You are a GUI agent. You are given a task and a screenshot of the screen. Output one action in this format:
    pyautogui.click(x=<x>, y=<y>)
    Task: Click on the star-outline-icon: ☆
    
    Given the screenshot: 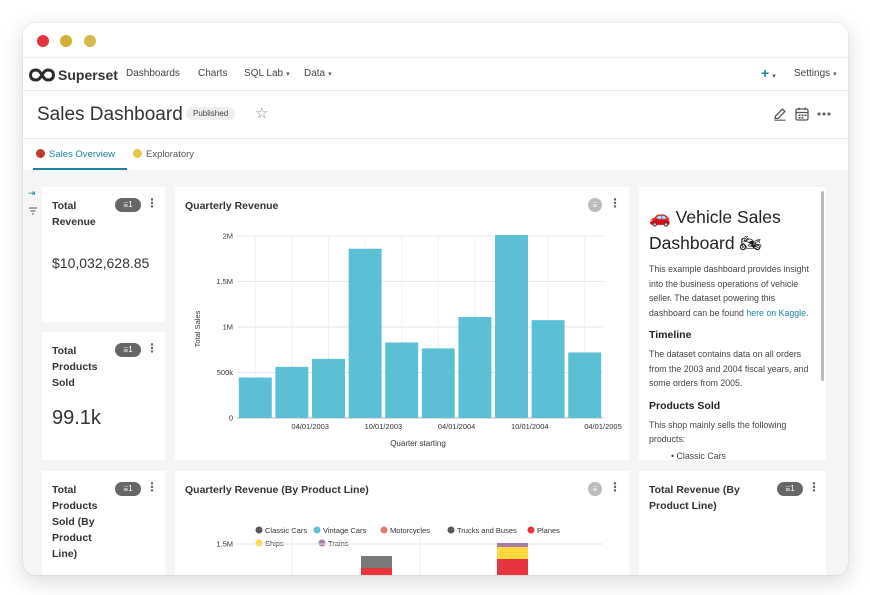 What is the action you would take?
    pyautogui.click(x=262, y=113)
    